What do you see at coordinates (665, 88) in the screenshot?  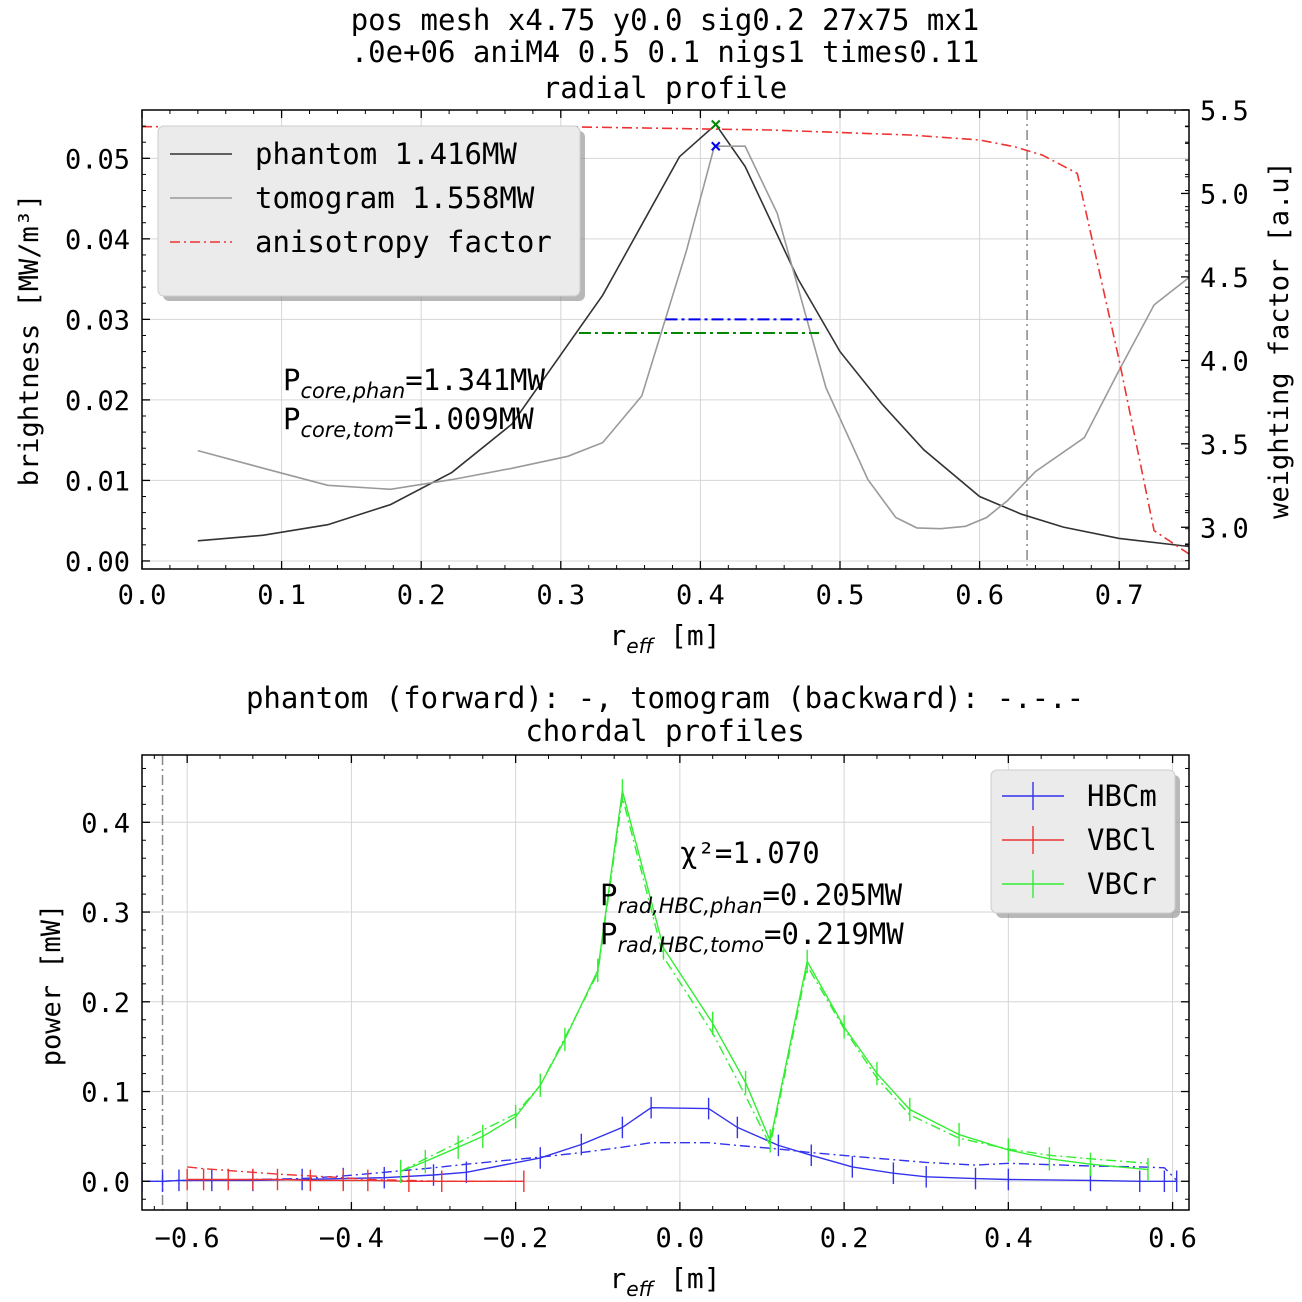 I see `chart-title-line: radial profile` at bounding box center [665, 88].